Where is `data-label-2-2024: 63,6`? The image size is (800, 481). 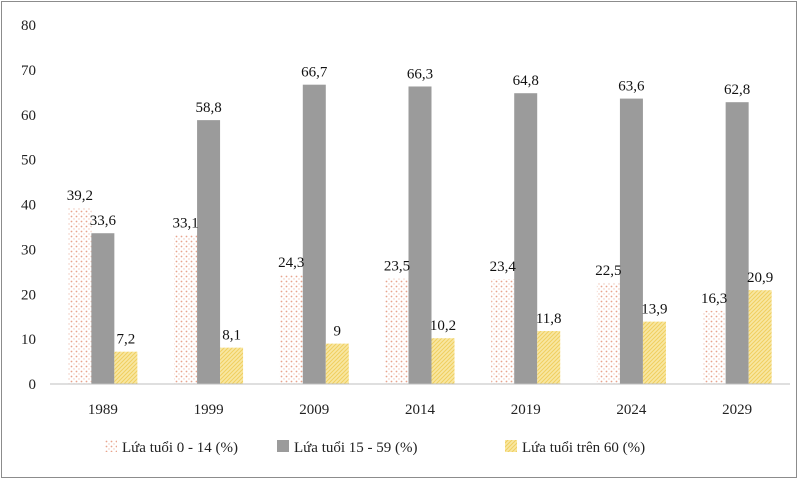
data-label-2-2024: 63,6 is located at coordinates (631, 87).